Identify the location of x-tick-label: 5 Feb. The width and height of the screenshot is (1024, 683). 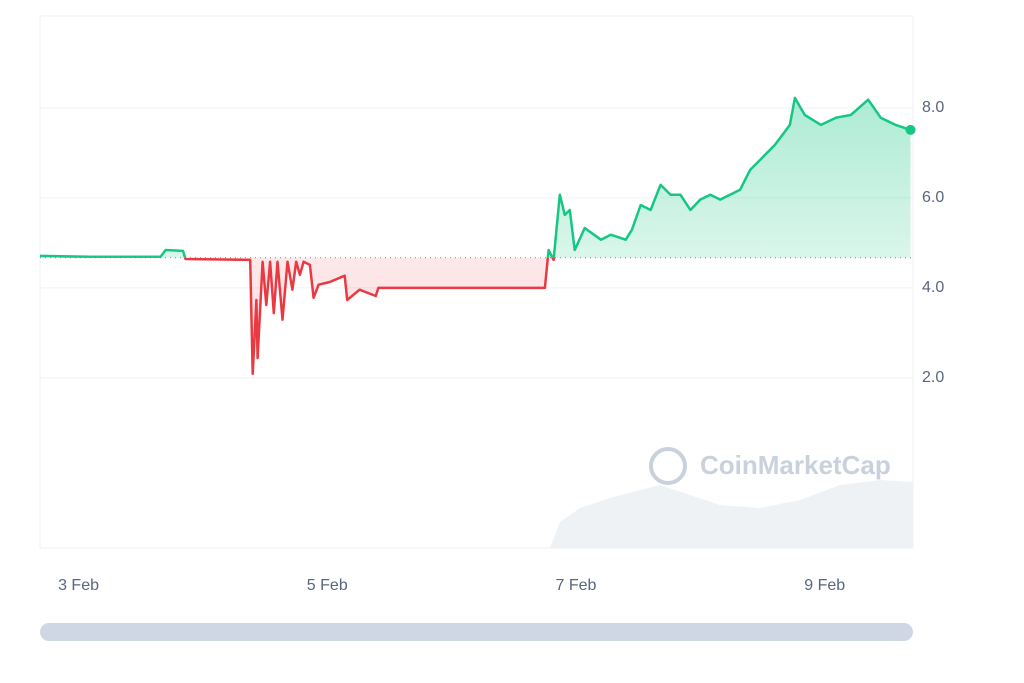
(327, 585).